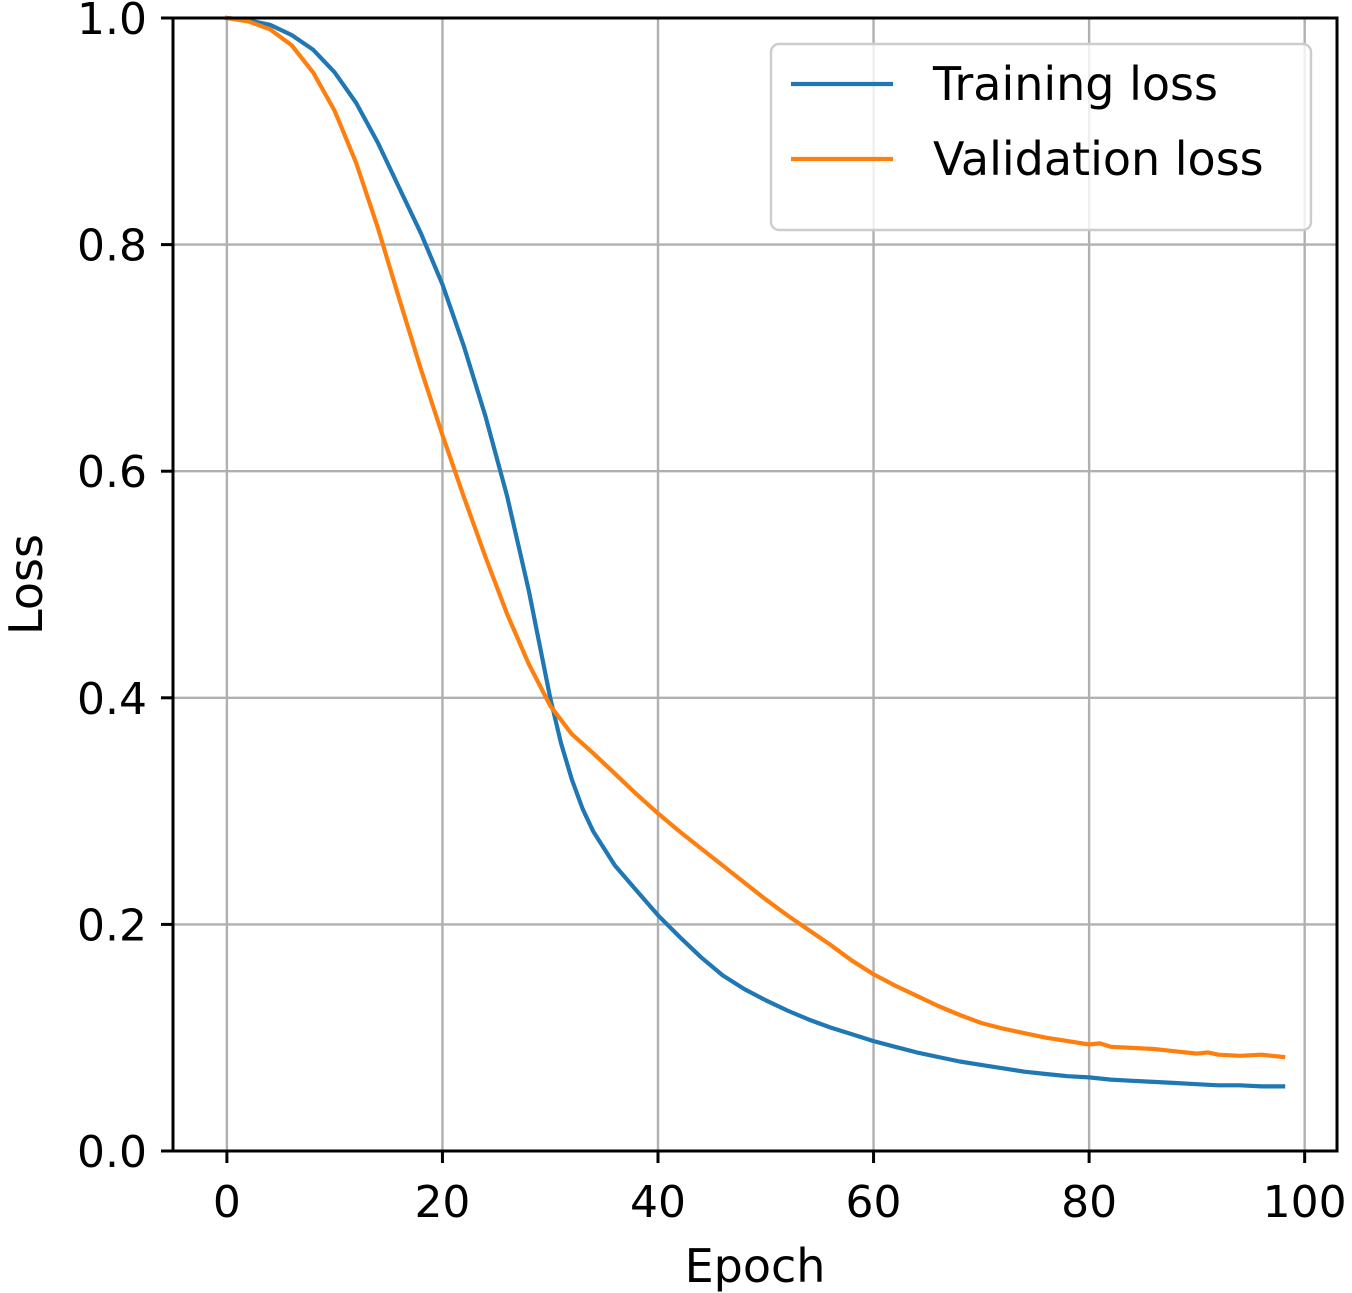  What do you see at coordinates (112, 699) in the screenshot?
I see `y-tick-label: 0.4` at bounding box center [112, 699].